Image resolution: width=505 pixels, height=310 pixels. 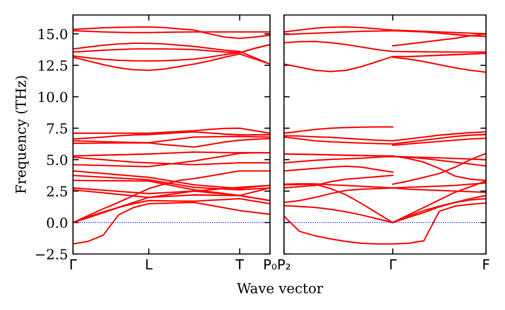 I want to click on y-tick-label: 10.0, so click(x=53, y=97).